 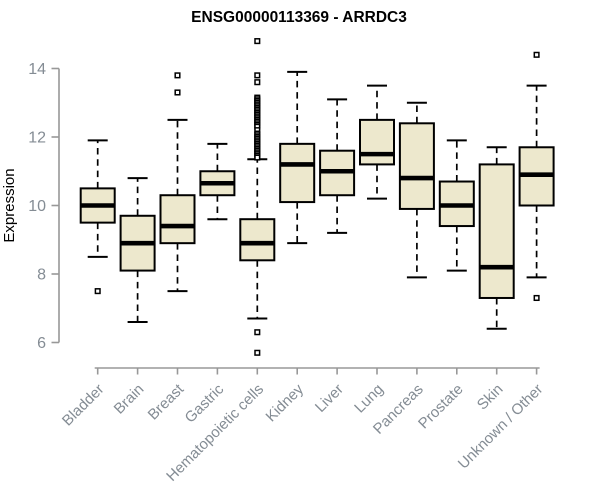 I want to click on y-tick-label: 6, so click(x=41, y=343).